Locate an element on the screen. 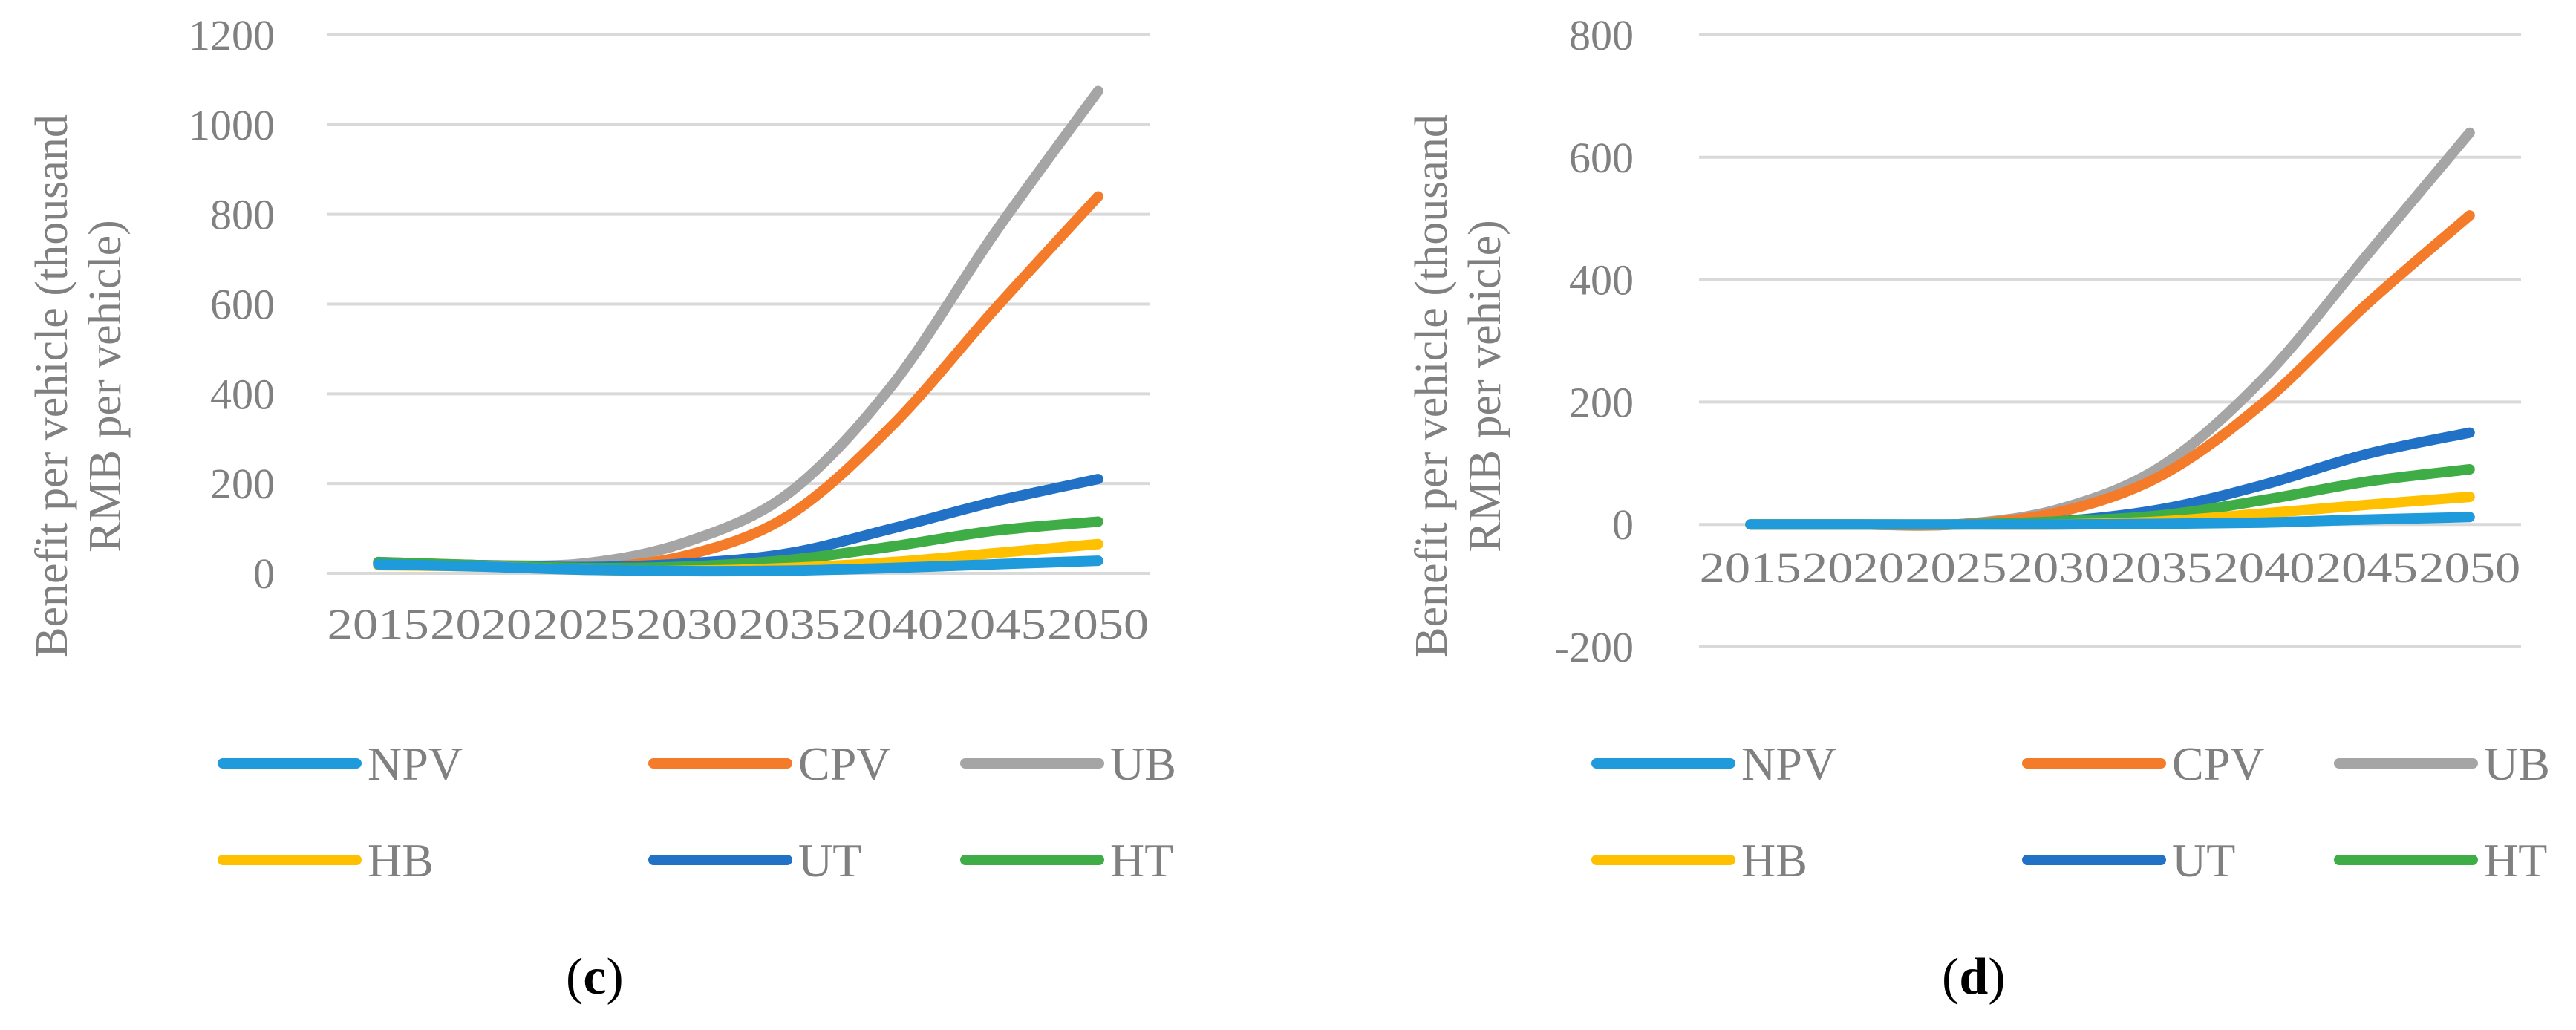  figure-caption: (c) is located at coordinates (595, 976).